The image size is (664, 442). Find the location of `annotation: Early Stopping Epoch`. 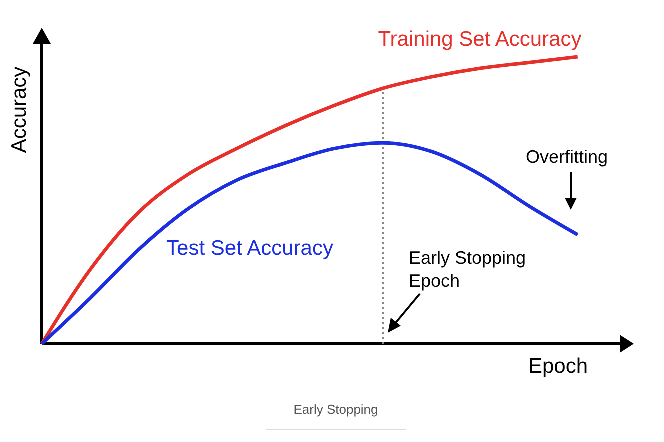

annotation: Early Stopping Epoch is located at coordinates (467, 269).